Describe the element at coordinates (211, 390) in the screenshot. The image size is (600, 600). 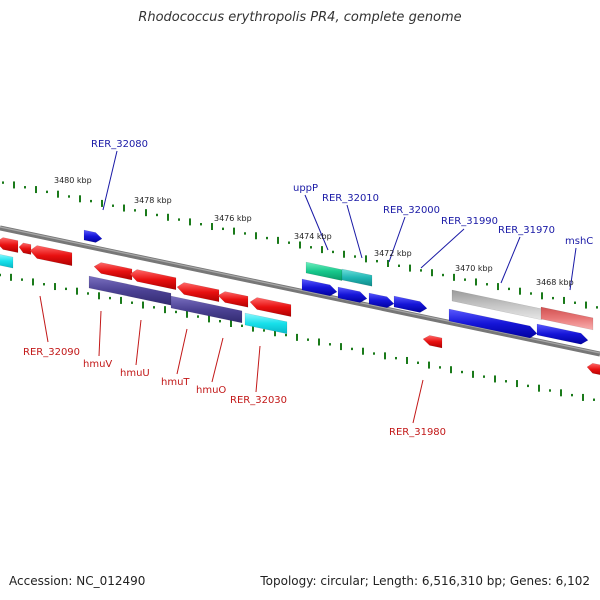
I see `gene-label-hmuo: hmuO` at that location.